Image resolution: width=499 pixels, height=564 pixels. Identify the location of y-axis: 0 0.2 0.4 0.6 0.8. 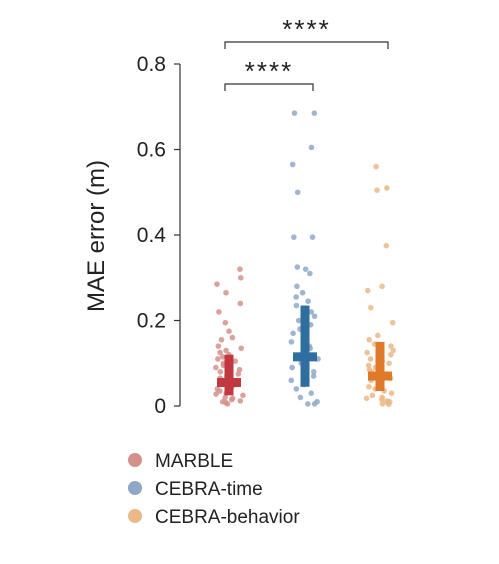
(159, 235).